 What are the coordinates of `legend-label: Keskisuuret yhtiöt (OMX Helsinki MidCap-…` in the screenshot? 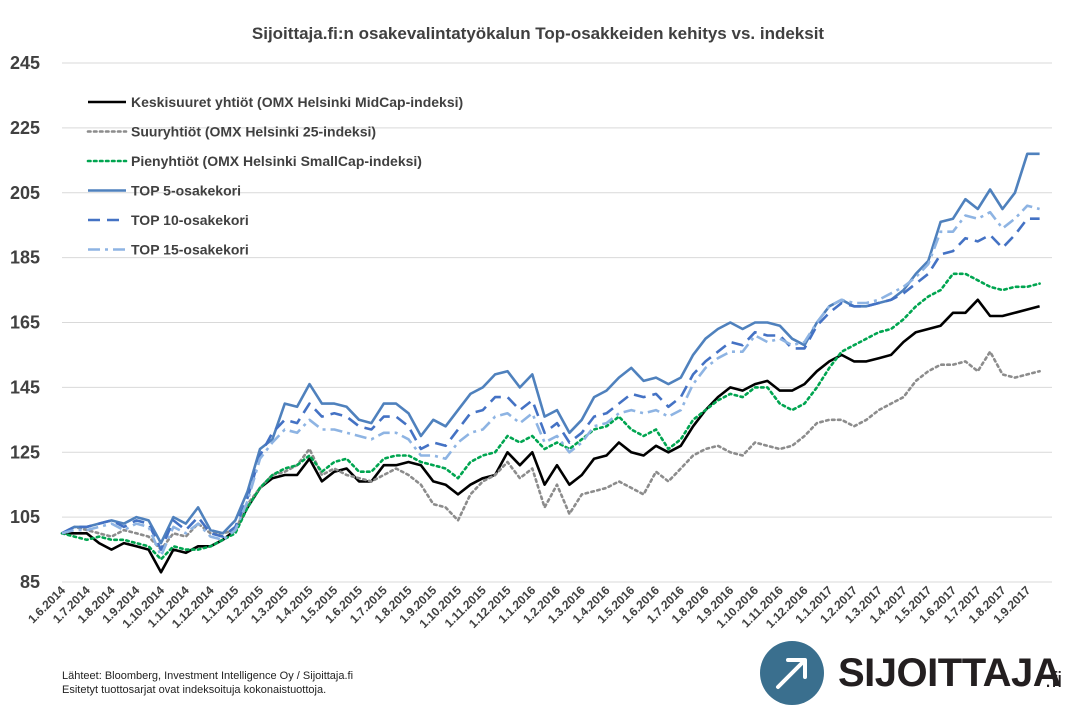 It's located at (297, 102).